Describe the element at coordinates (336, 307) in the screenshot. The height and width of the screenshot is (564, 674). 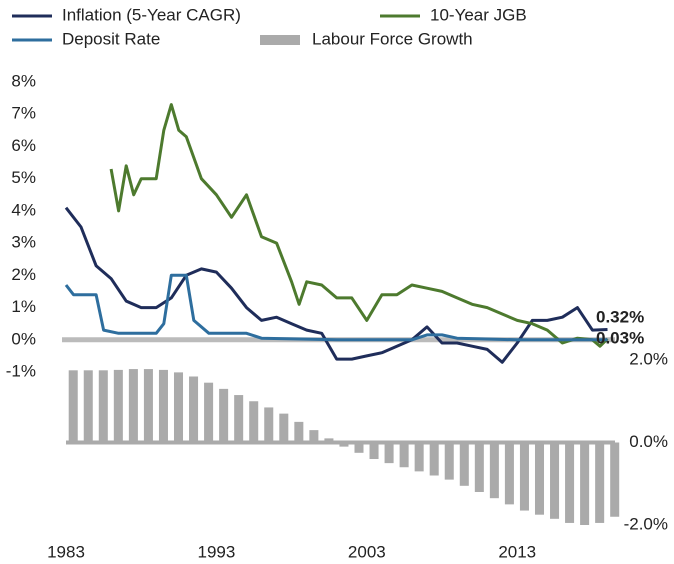
I see `series-line` at that location.